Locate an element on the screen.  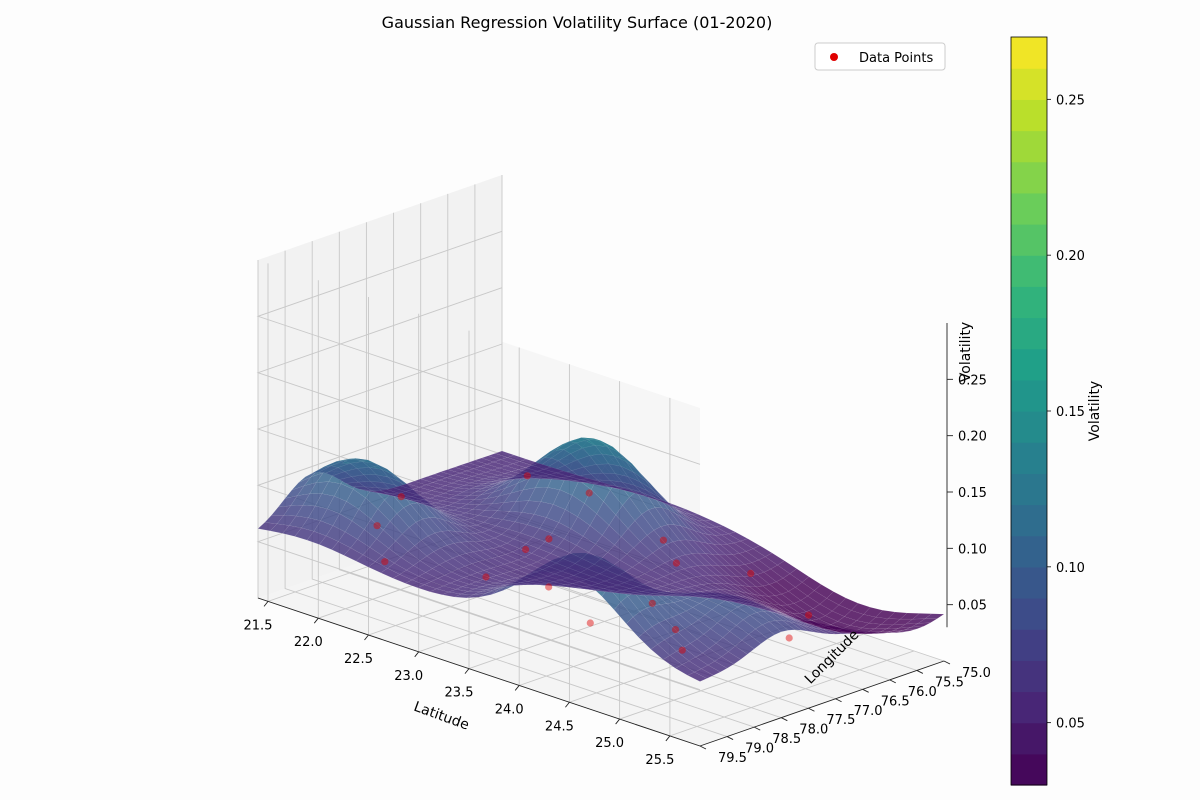
colorbar-tick-label: 0.15 is located at coordinates (1070, 412).